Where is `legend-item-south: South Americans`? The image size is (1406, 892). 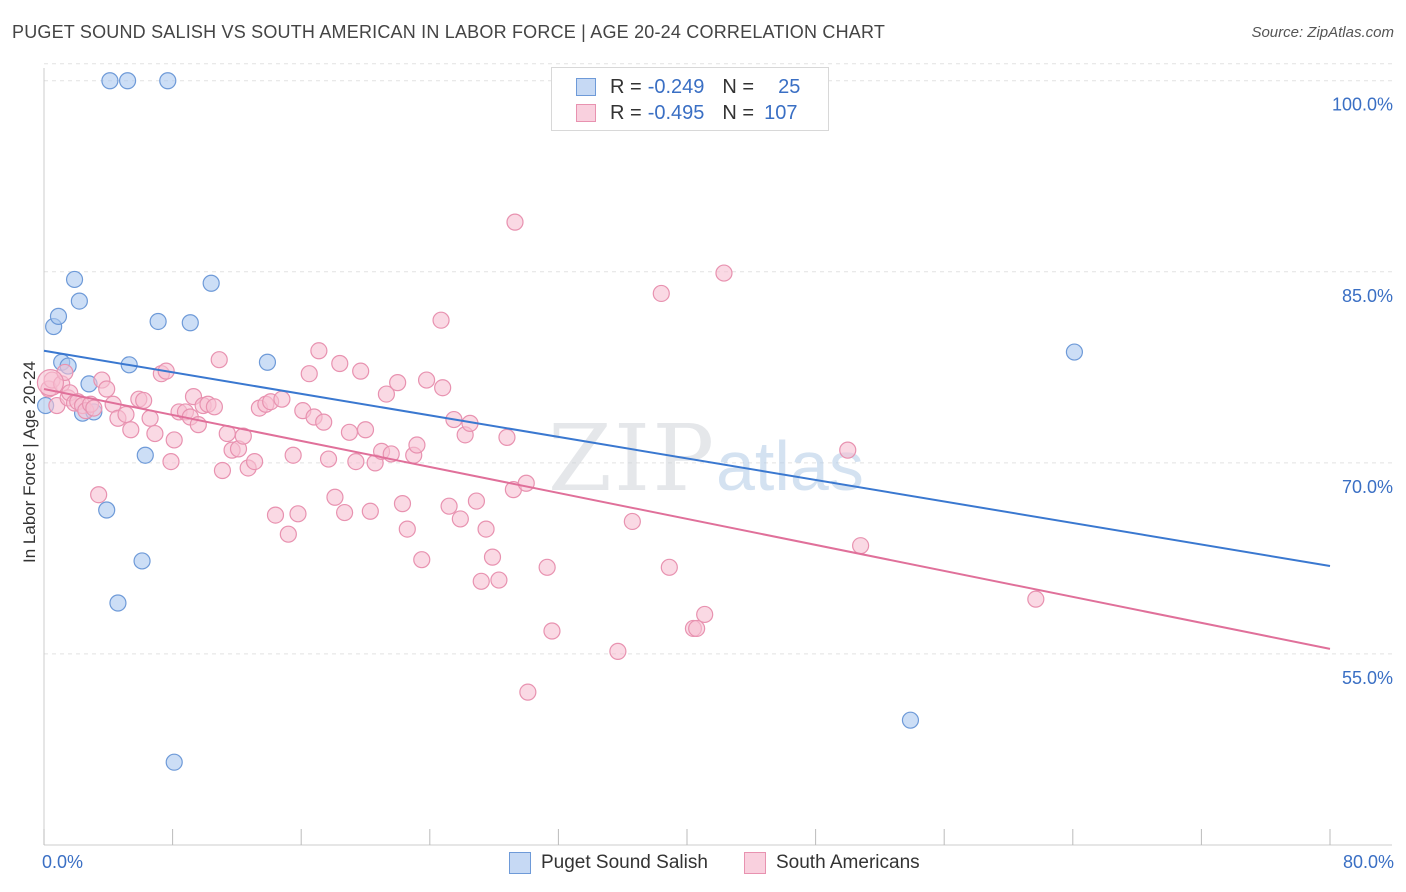
legend-item-south: South Americans is located at coordinates (832, 863).